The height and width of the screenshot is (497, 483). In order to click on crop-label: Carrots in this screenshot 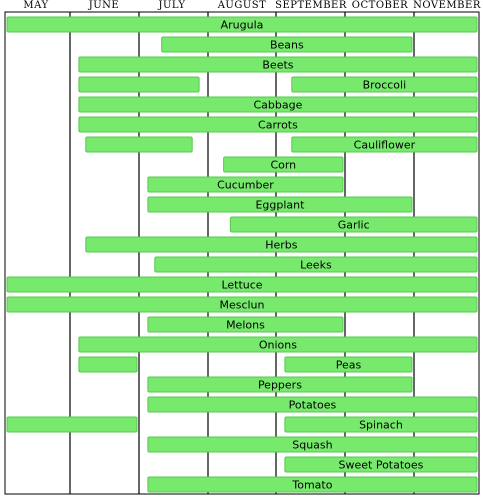, I will do `click(278, 125)`.